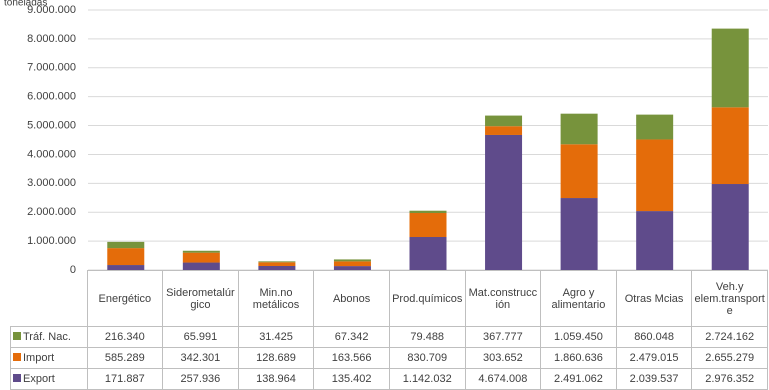  I want to click on y-tick-label: 0, so click(73, 270).